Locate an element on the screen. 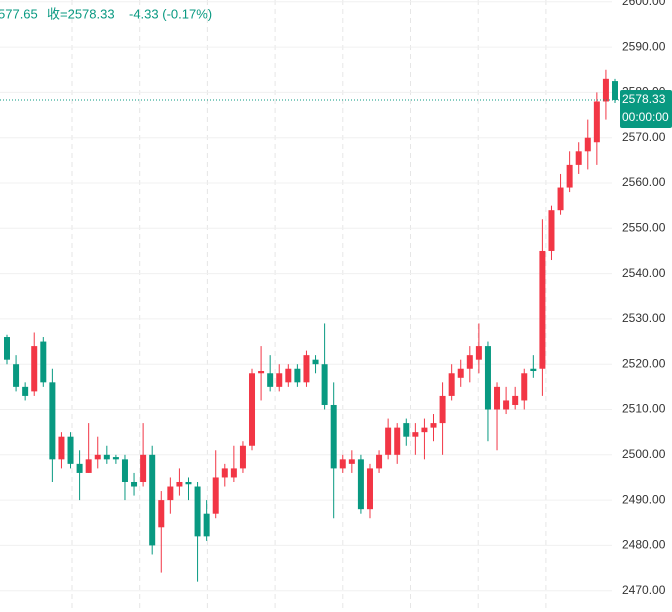 The width and height of the screenshot is (672, 612). y-tick-label: 2480.00 is located at coordinates (644, 545).